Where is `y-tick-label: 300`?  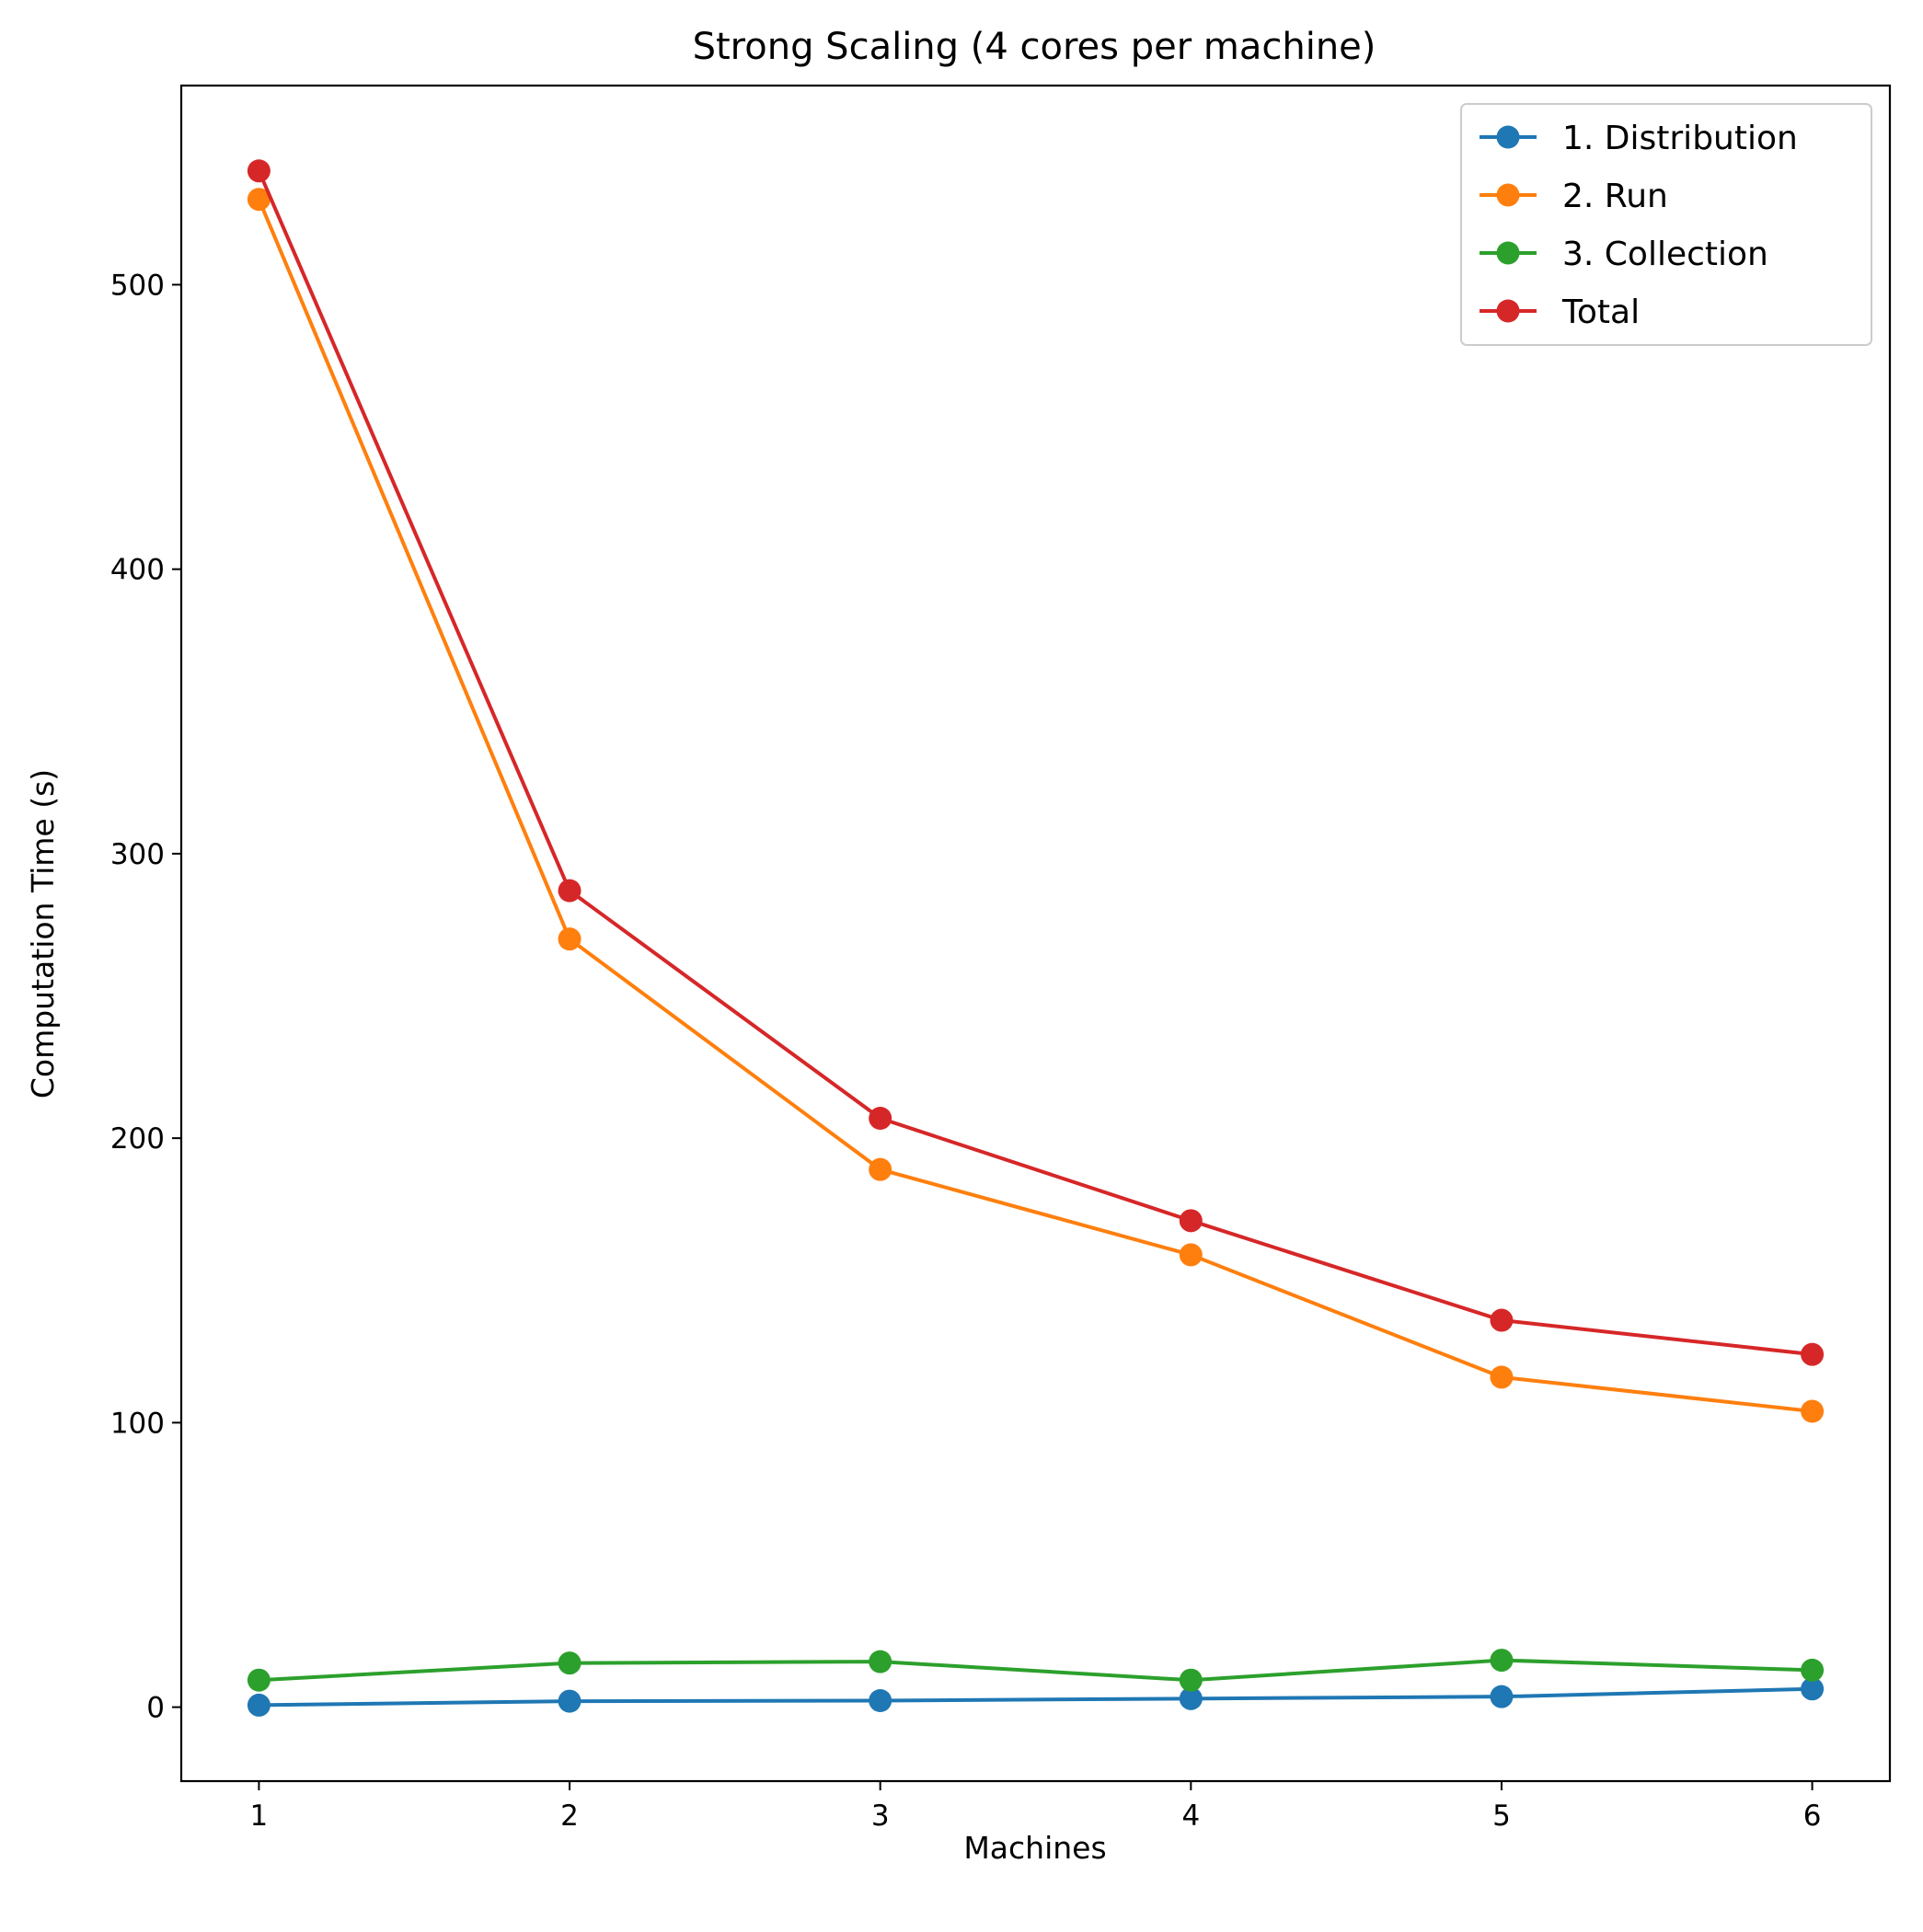 y-tick-label: 300 is located at coordinates (137, 854).